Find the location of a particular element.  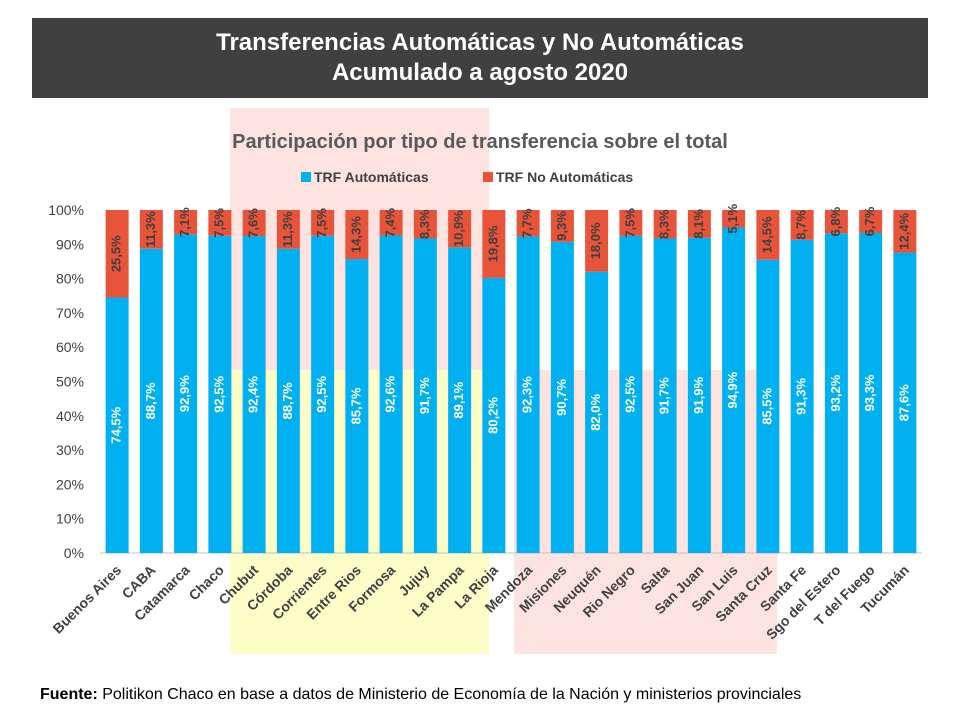

data-label-no-automaticas: 9,3% is located at coordinates (561, 226).